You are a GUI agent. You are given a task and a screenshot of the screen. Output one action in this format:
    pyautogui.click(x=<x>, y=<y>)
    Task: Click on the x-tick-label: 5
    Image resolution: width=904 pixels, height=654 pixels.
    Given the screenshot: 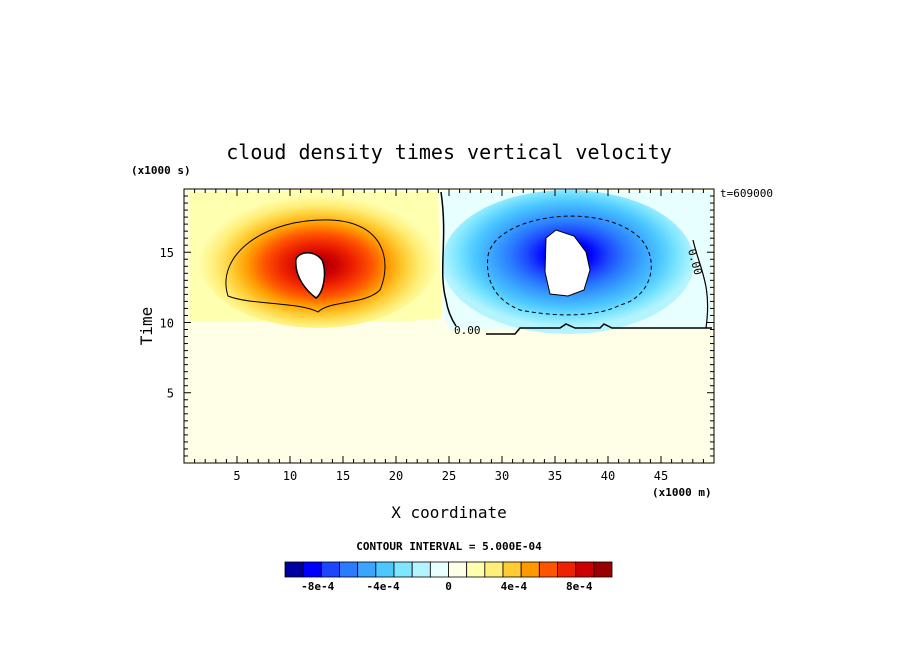 What is the action you would take?
    pyautogui.click(x=236, y=476)
    